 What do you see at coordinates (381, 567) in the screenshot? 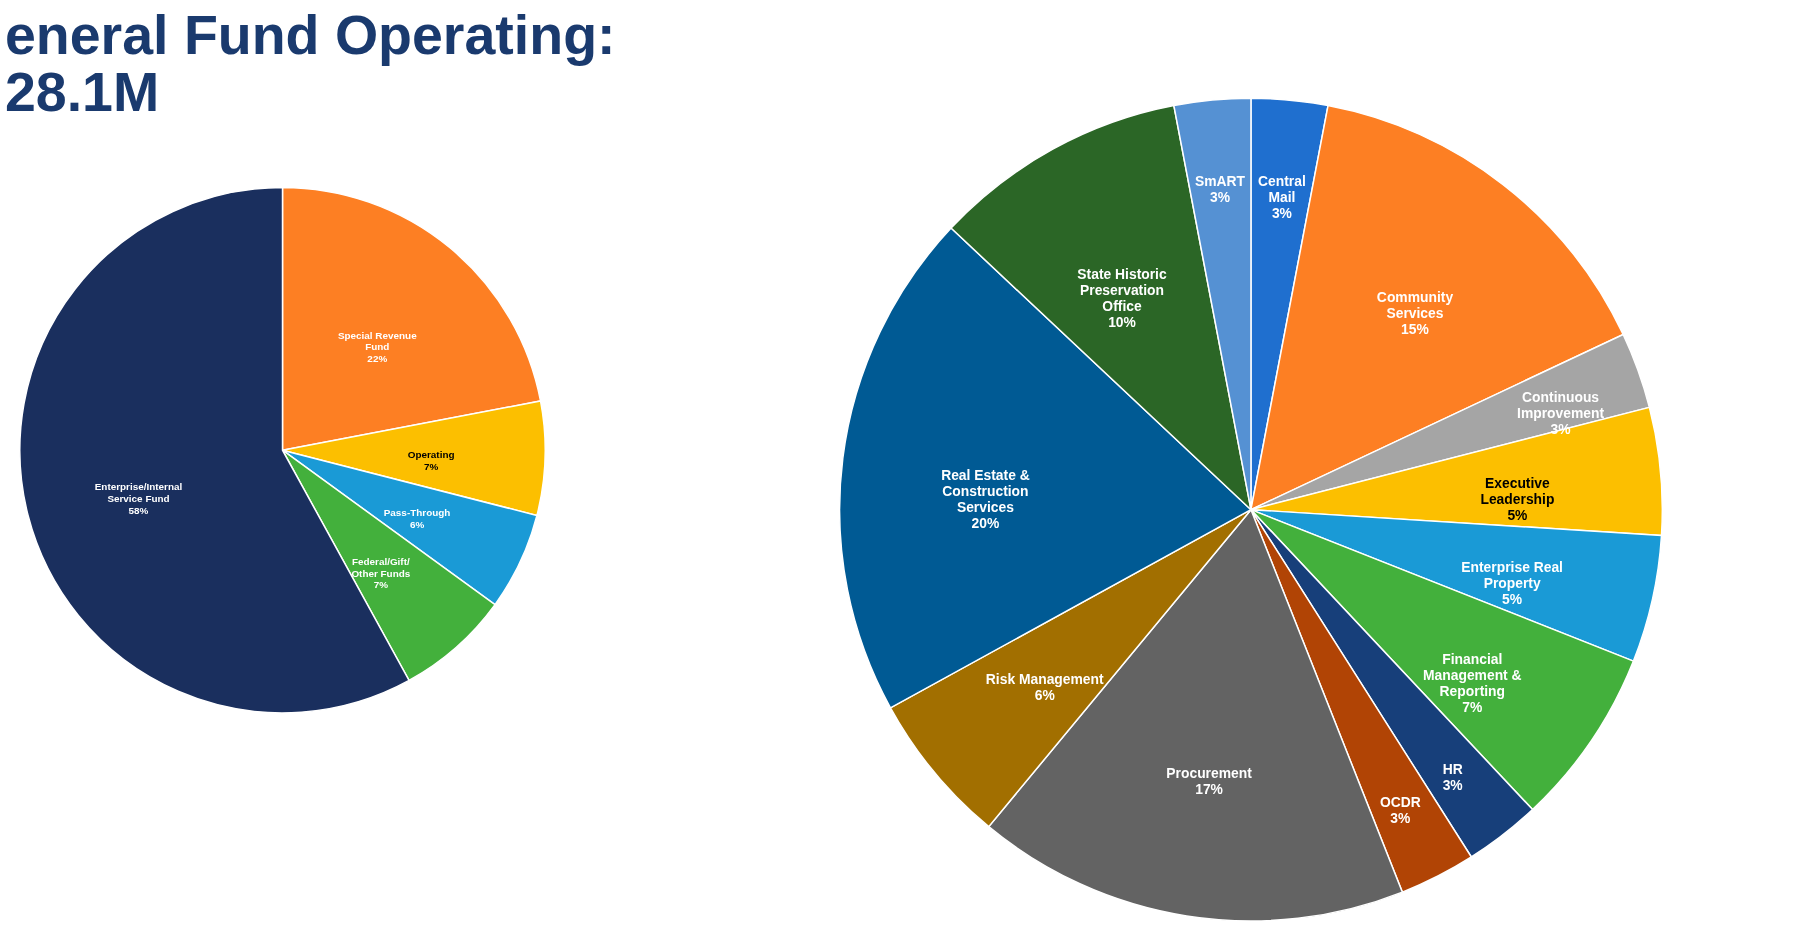
I see `slice-label: Federal/Gift/ Other Funds` at bounding box center [381, 567].